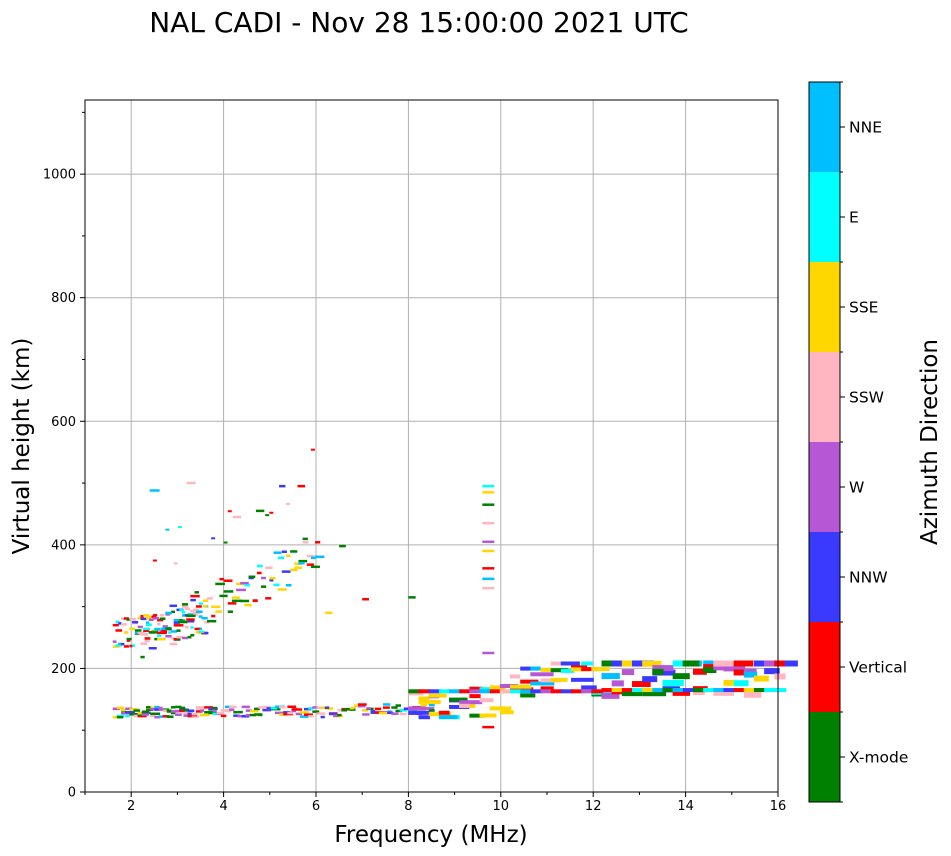  What do you see at coordinates (593, 806) in the screenshot?
I see `x-tick-label: 12` at bounding box center [593, 806].